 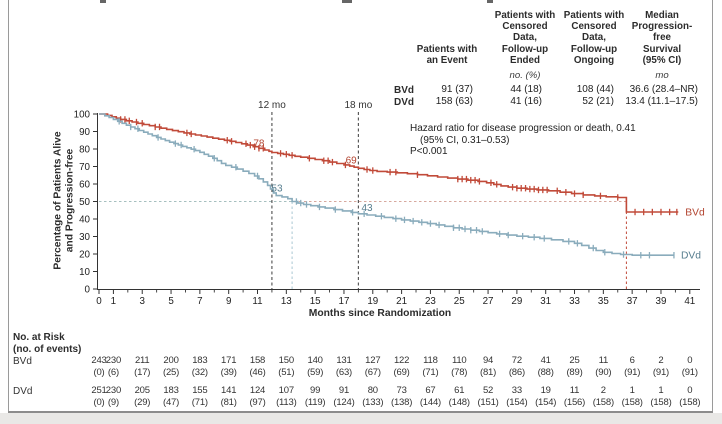 What do you see at coordinates (84, 149) in the screenshot?
I see `y-tick-label: 80` at bounding box center [84, 149].